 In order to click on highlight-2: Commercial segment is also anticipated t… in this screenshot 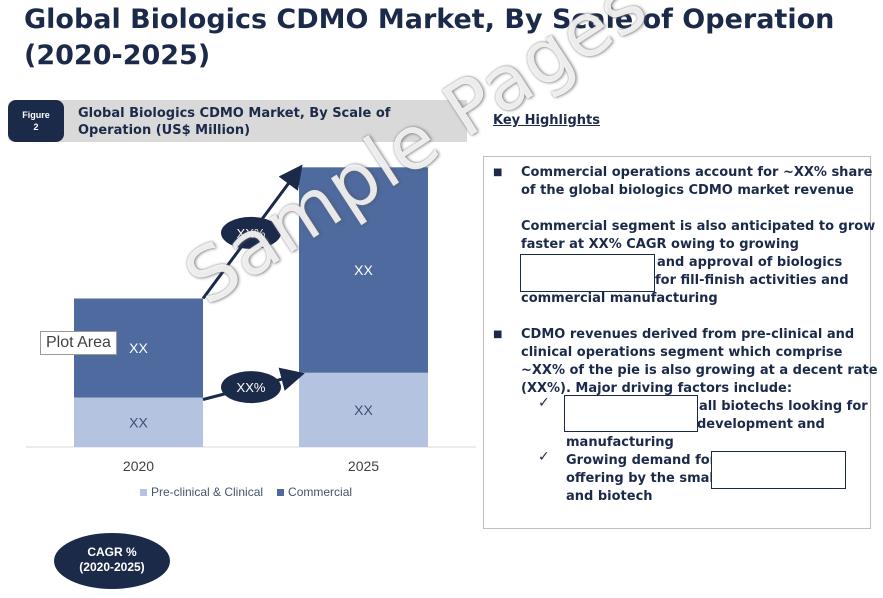, I will do `click(698, 263)`.